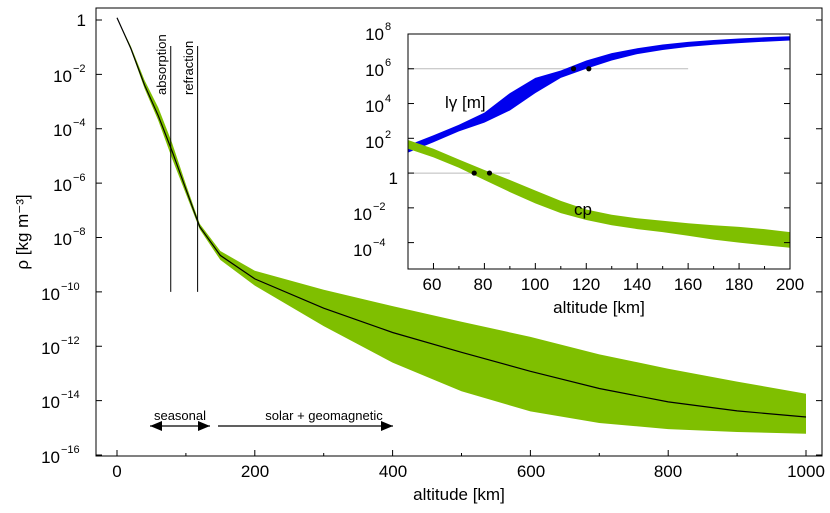 The height and width of the screenshot is (513, 830). What do you see at coordinates (432, 284) in the screenshot?
I see `inset-x-tick-label: 60` at bounding box center [432, 284].